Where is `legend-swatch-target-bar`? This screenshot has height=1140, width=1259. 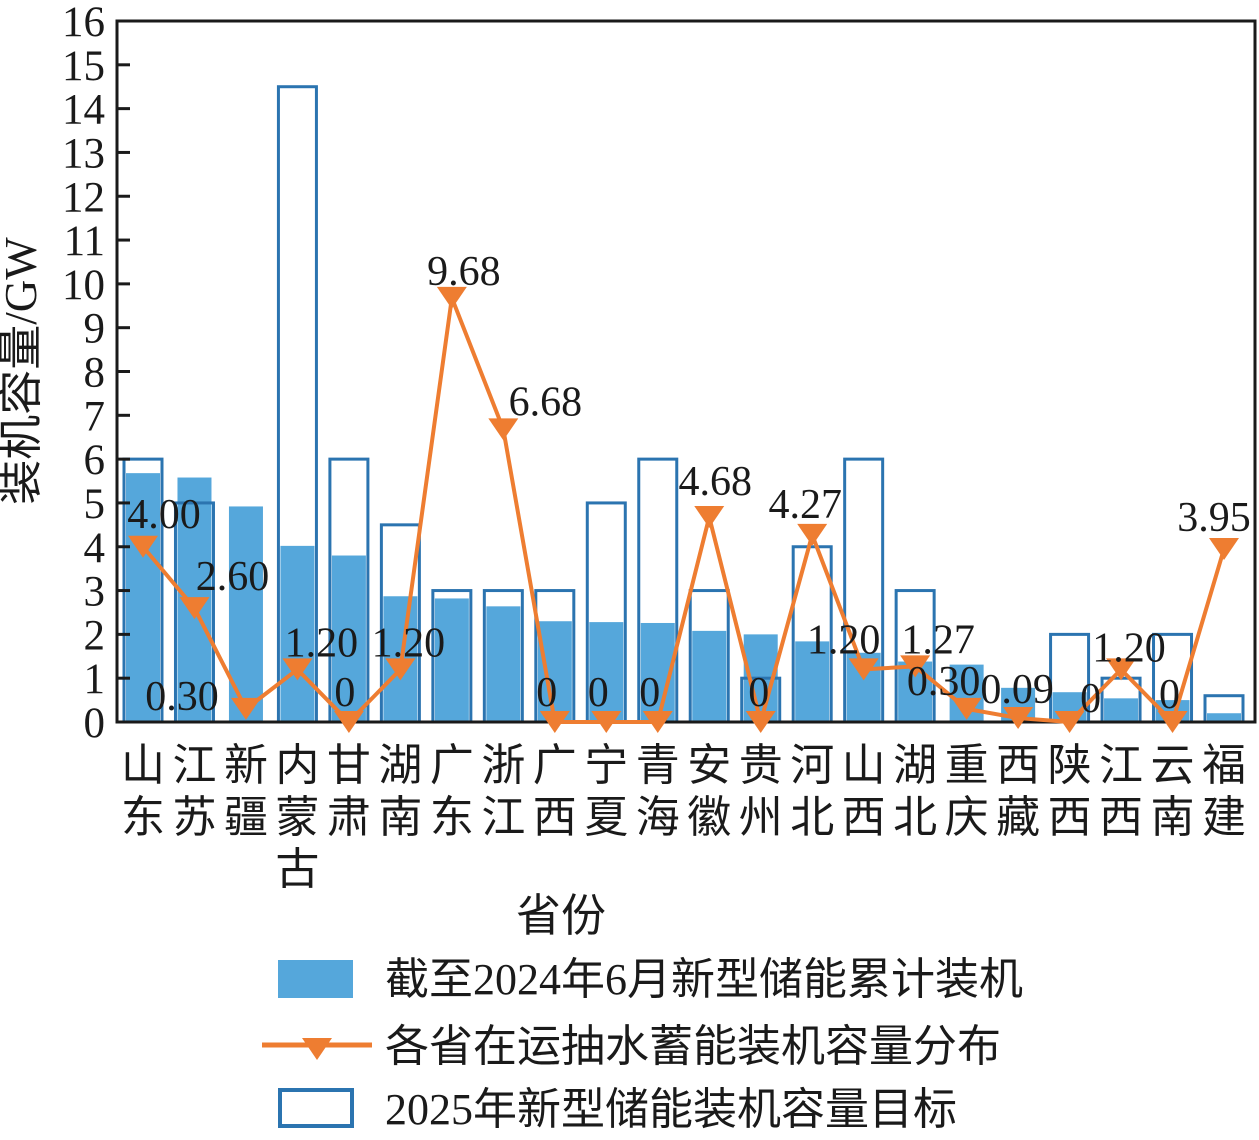 legend-swatch-target-bar is located at coordinates (316, 1108).